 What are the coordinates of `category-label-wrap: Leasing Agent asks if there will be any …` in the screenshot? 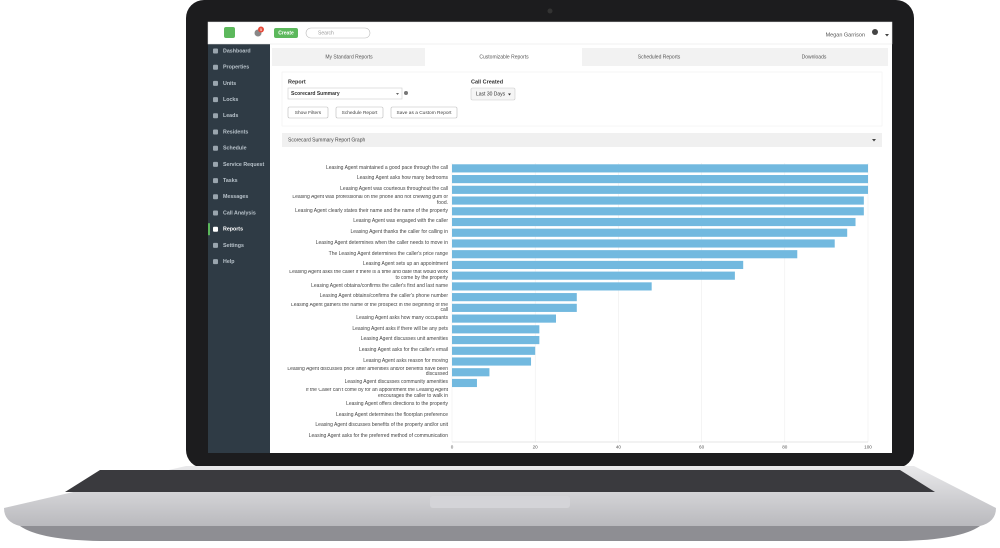 It's located at (367, 329).